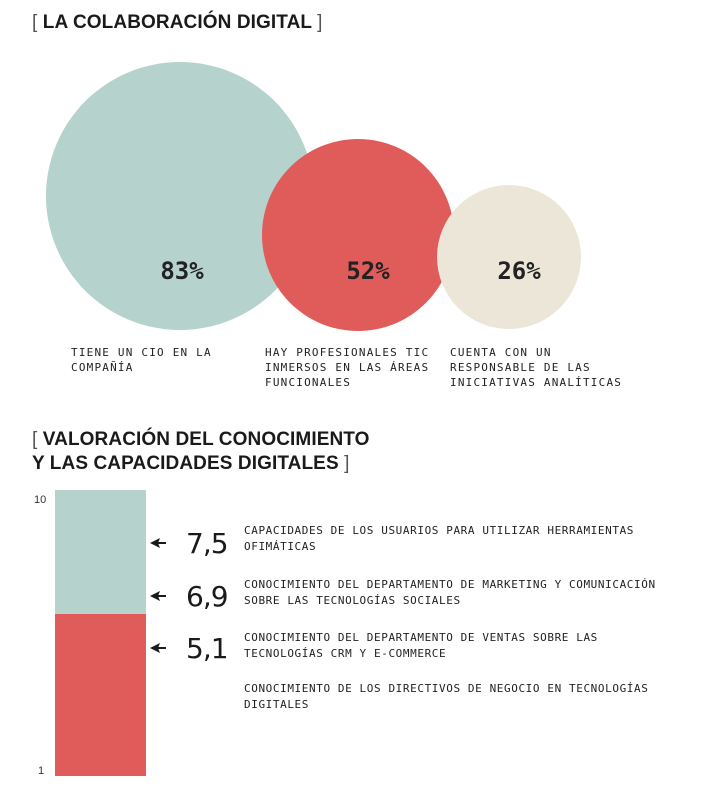 The image size is (702, 793). I want to click on bar-segment-upper, so click(100, 552).